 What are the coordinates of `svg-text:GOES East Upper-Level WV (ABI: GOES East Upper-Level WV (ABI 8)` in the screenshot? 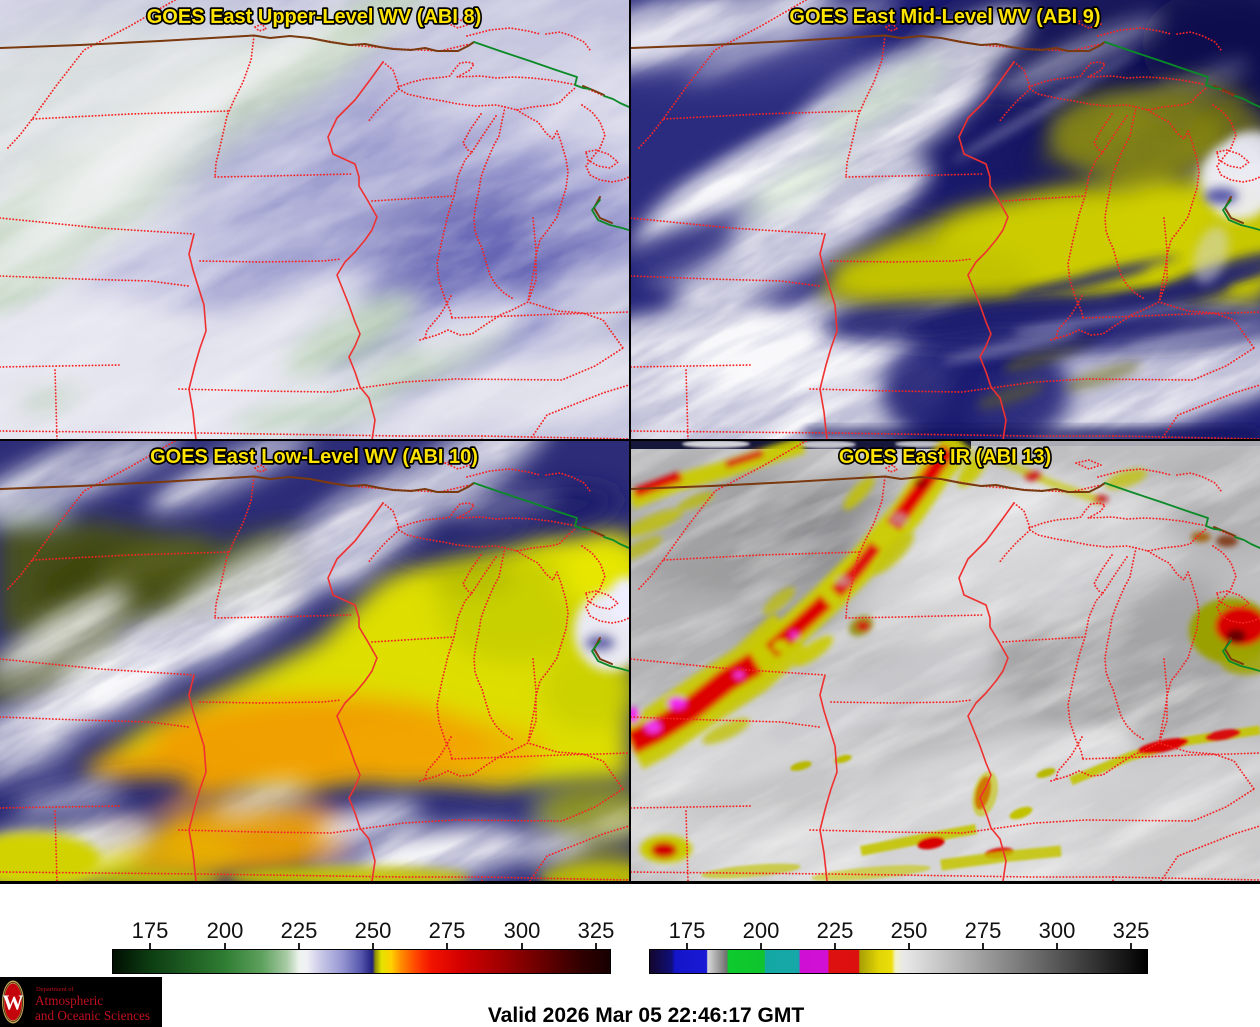 It's located at (314, 17).